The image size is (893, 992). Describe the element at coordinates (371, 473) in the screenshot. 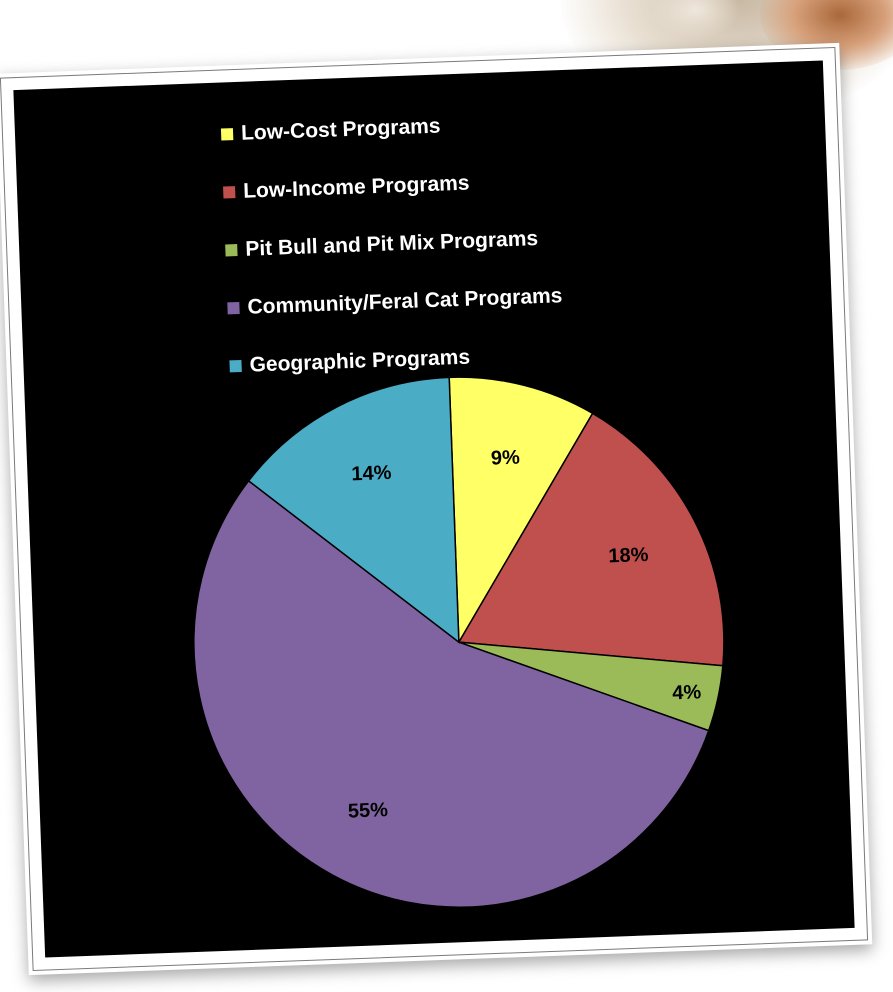

I see `data-label-4: 14%` at that location.